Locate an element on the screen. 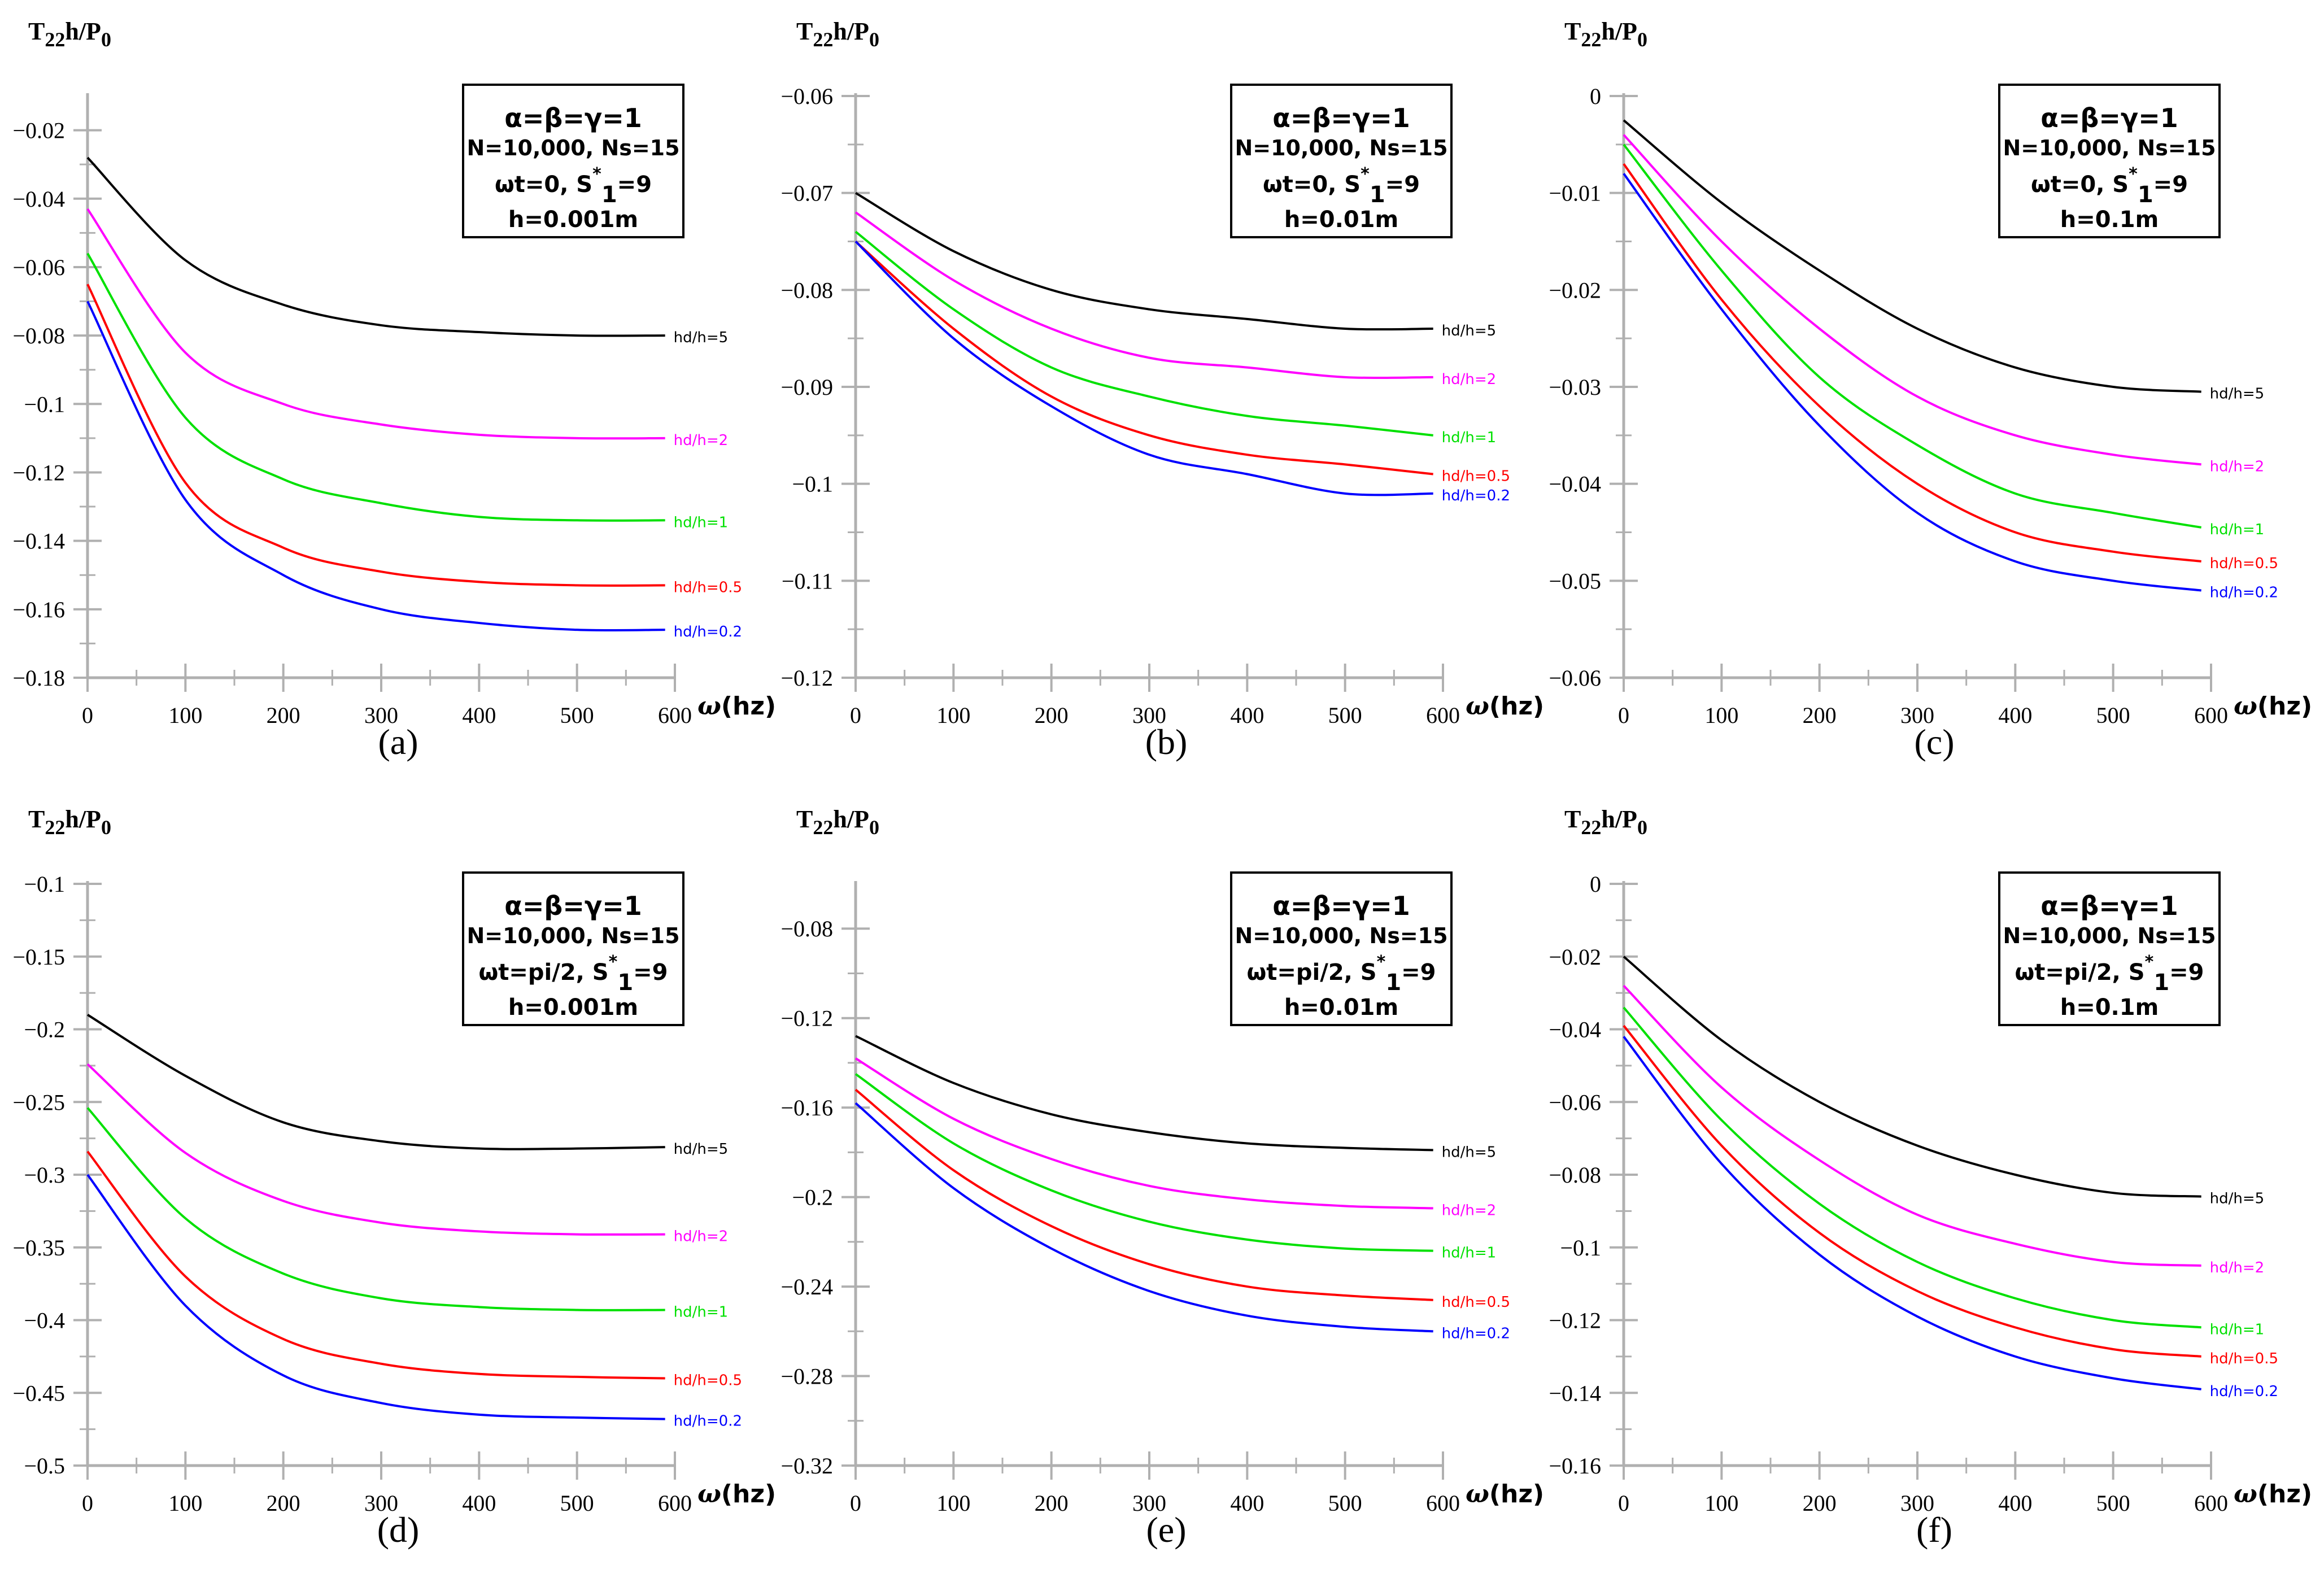 This screenshot has height=1574, width=2324. y-tick-label: −0.4 is located at coordinates (45, 1320).